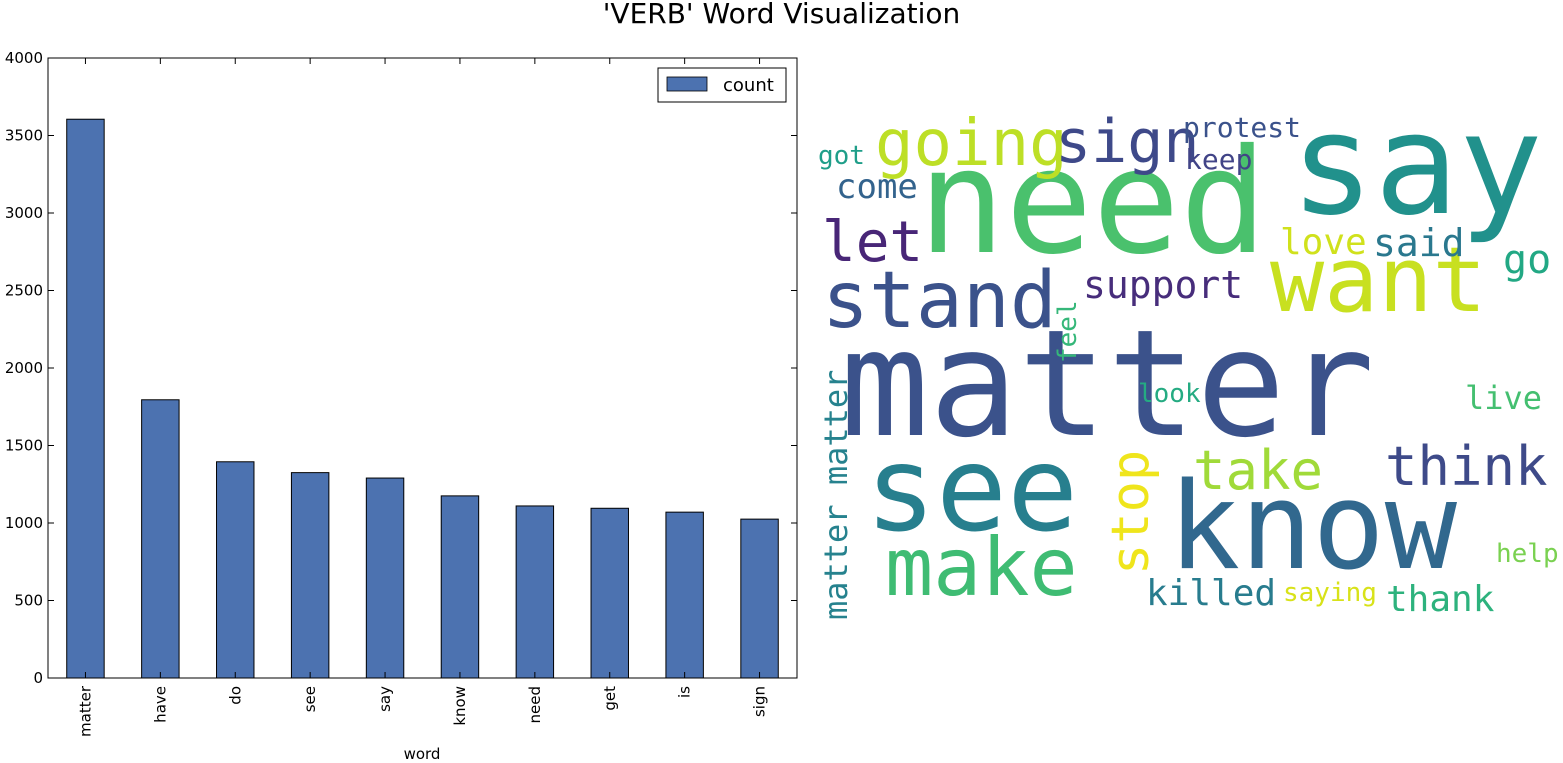 This screenshot has height=763, width=1563. Describe the element at coordinates (1416, 165) in the screenshot. I see `cloud-word-say: say` at that location.